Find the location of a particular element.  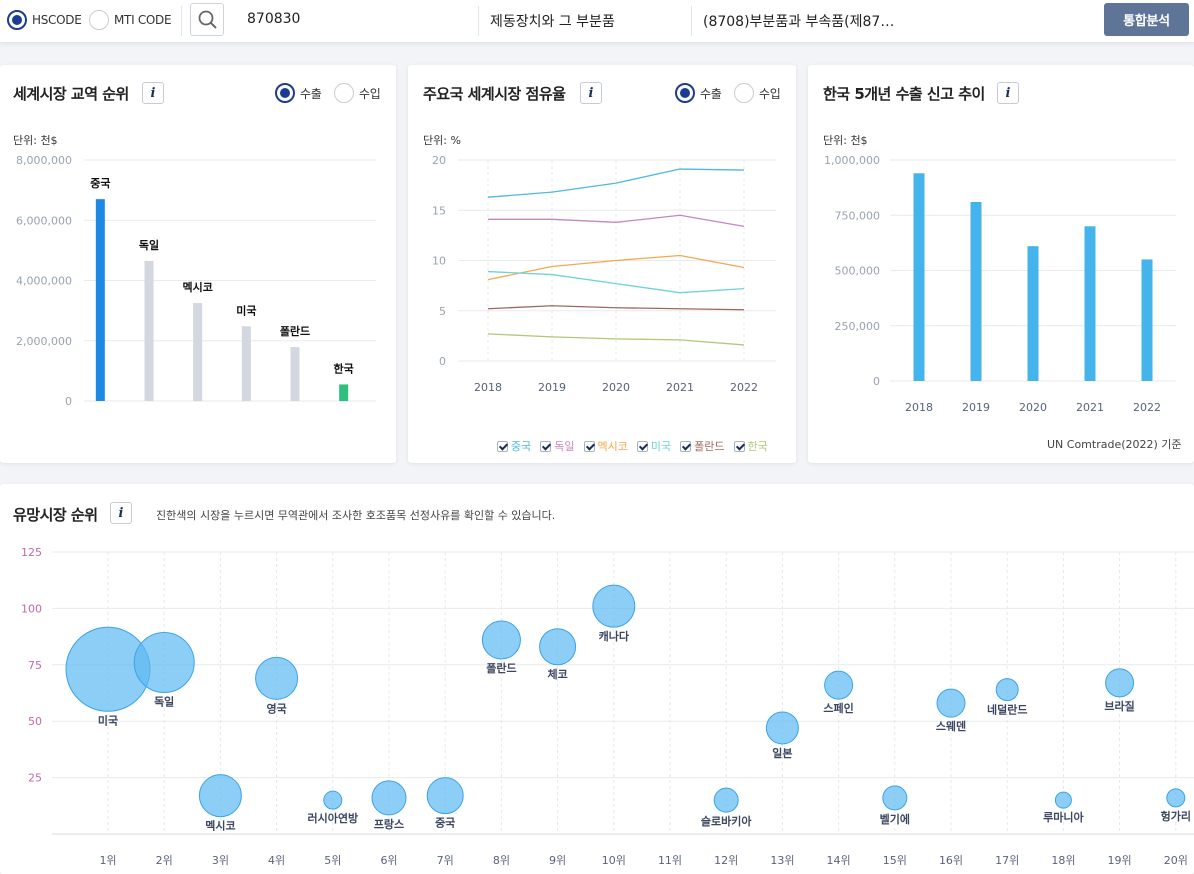

y-tick-label: 8,000,000 is located at coordinates (44, 160).